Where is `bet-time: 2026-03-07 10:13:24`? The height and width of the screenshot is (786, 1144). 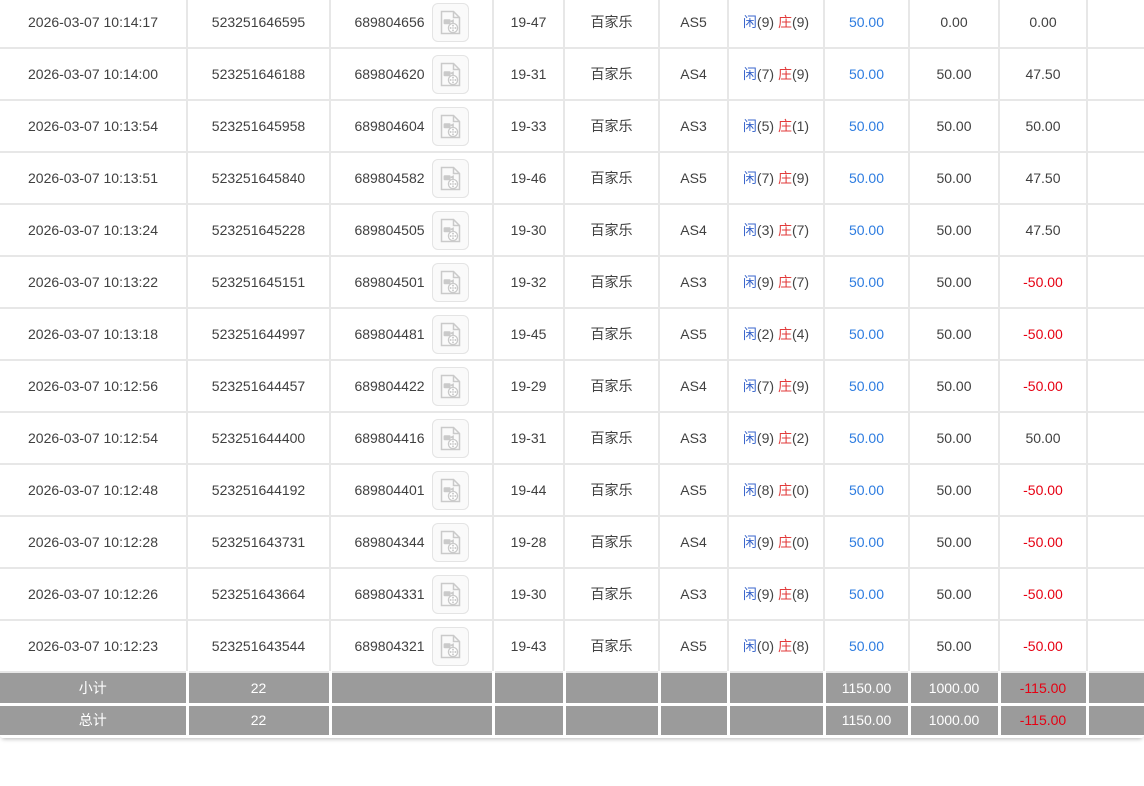
bet-time: 2026-03-07 10:13:24 is located at coordinates (94, 230).